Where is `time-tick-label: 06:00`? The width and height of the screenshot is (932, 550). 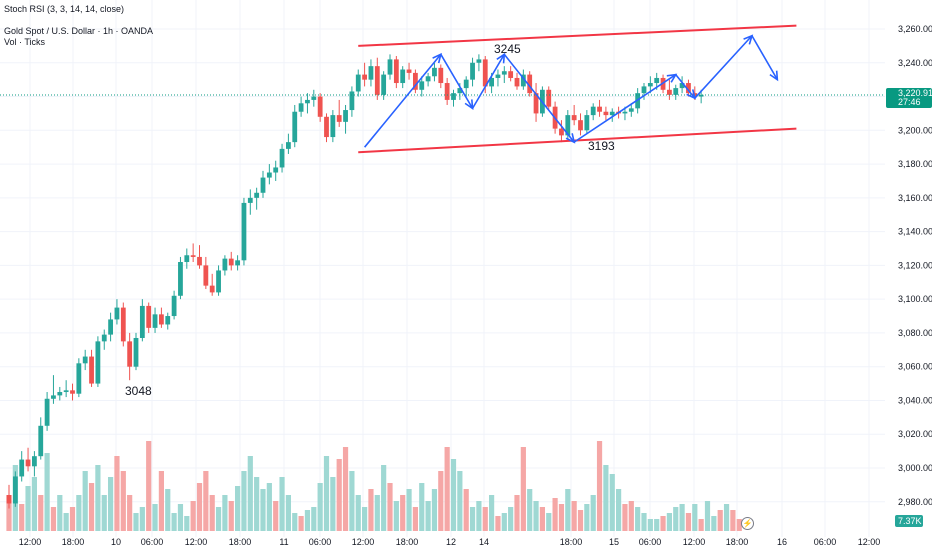 time-tick-label: 06:00 is located at coordinates (320, 542).